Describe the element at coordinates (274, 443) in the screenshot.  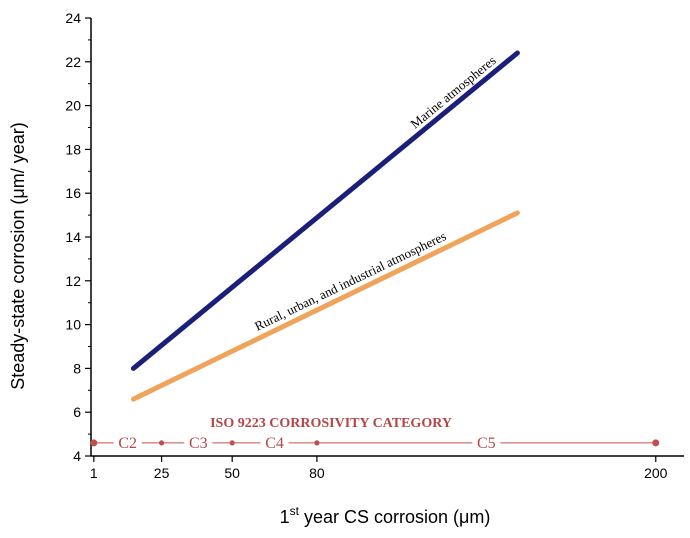
I see `corrosivity-category-c4: C4` at that location.